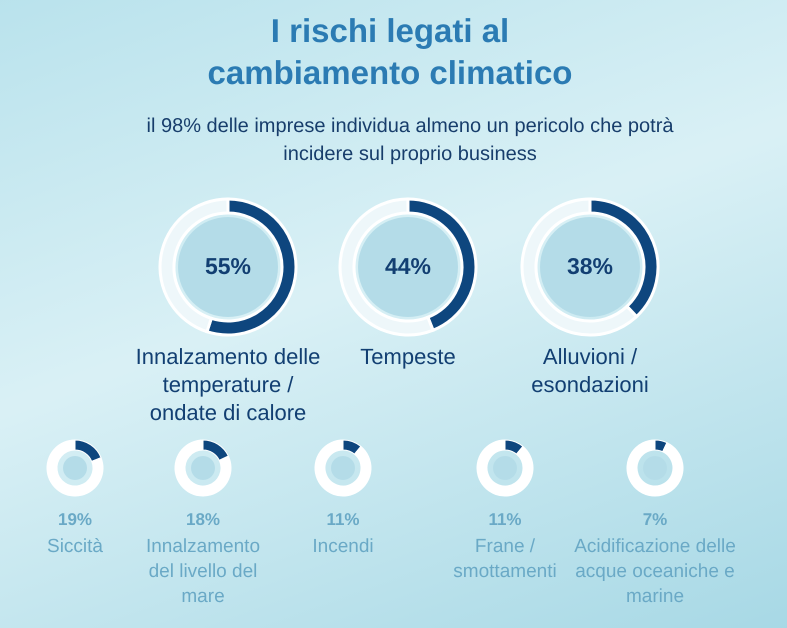  Describe the element at coordinates (410, 140) in the screenshot. I see `text: il 98% delle imprese individua almeno un pericolo che potrà incidere sul proprio business` at that location.